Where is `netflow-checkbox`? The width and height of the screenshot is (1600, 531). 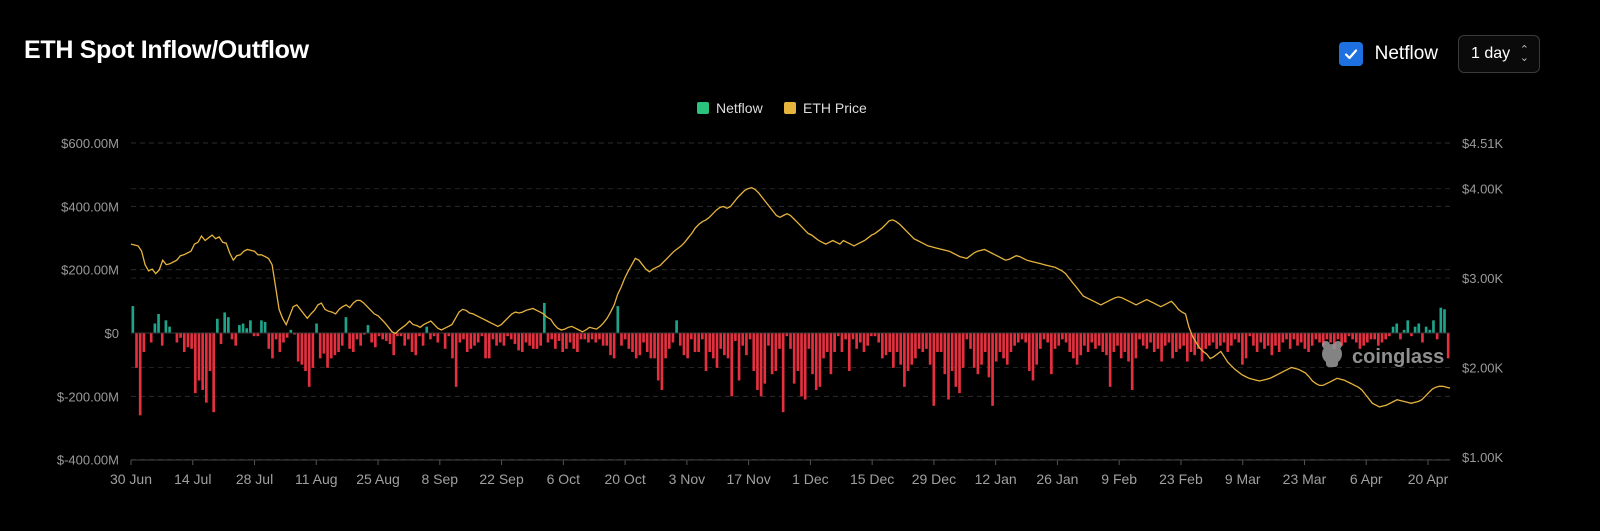
netflow-checkbox is located at coordinates (1350, 54).